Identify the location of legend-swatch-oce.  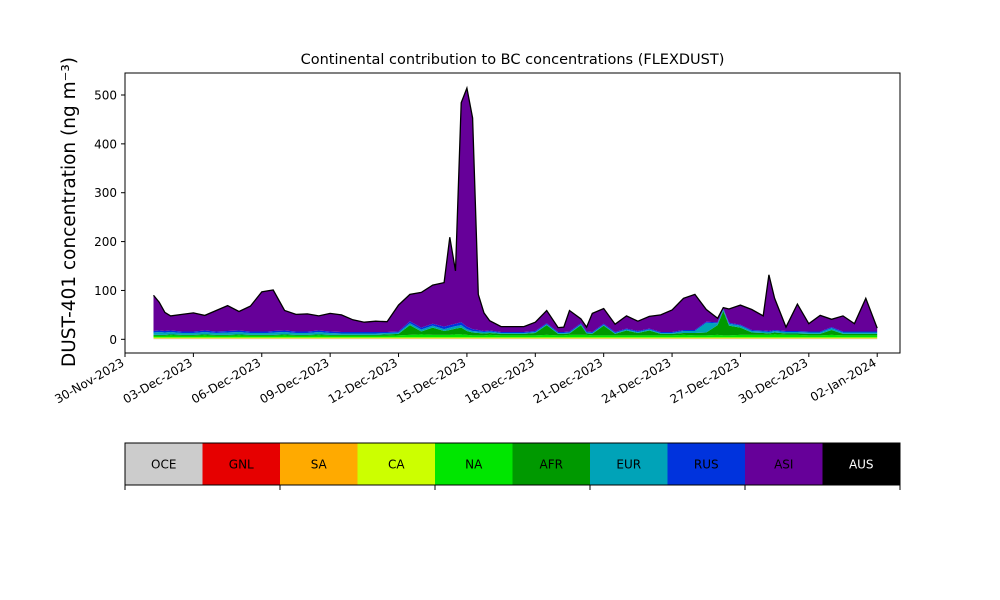
(164, 464).